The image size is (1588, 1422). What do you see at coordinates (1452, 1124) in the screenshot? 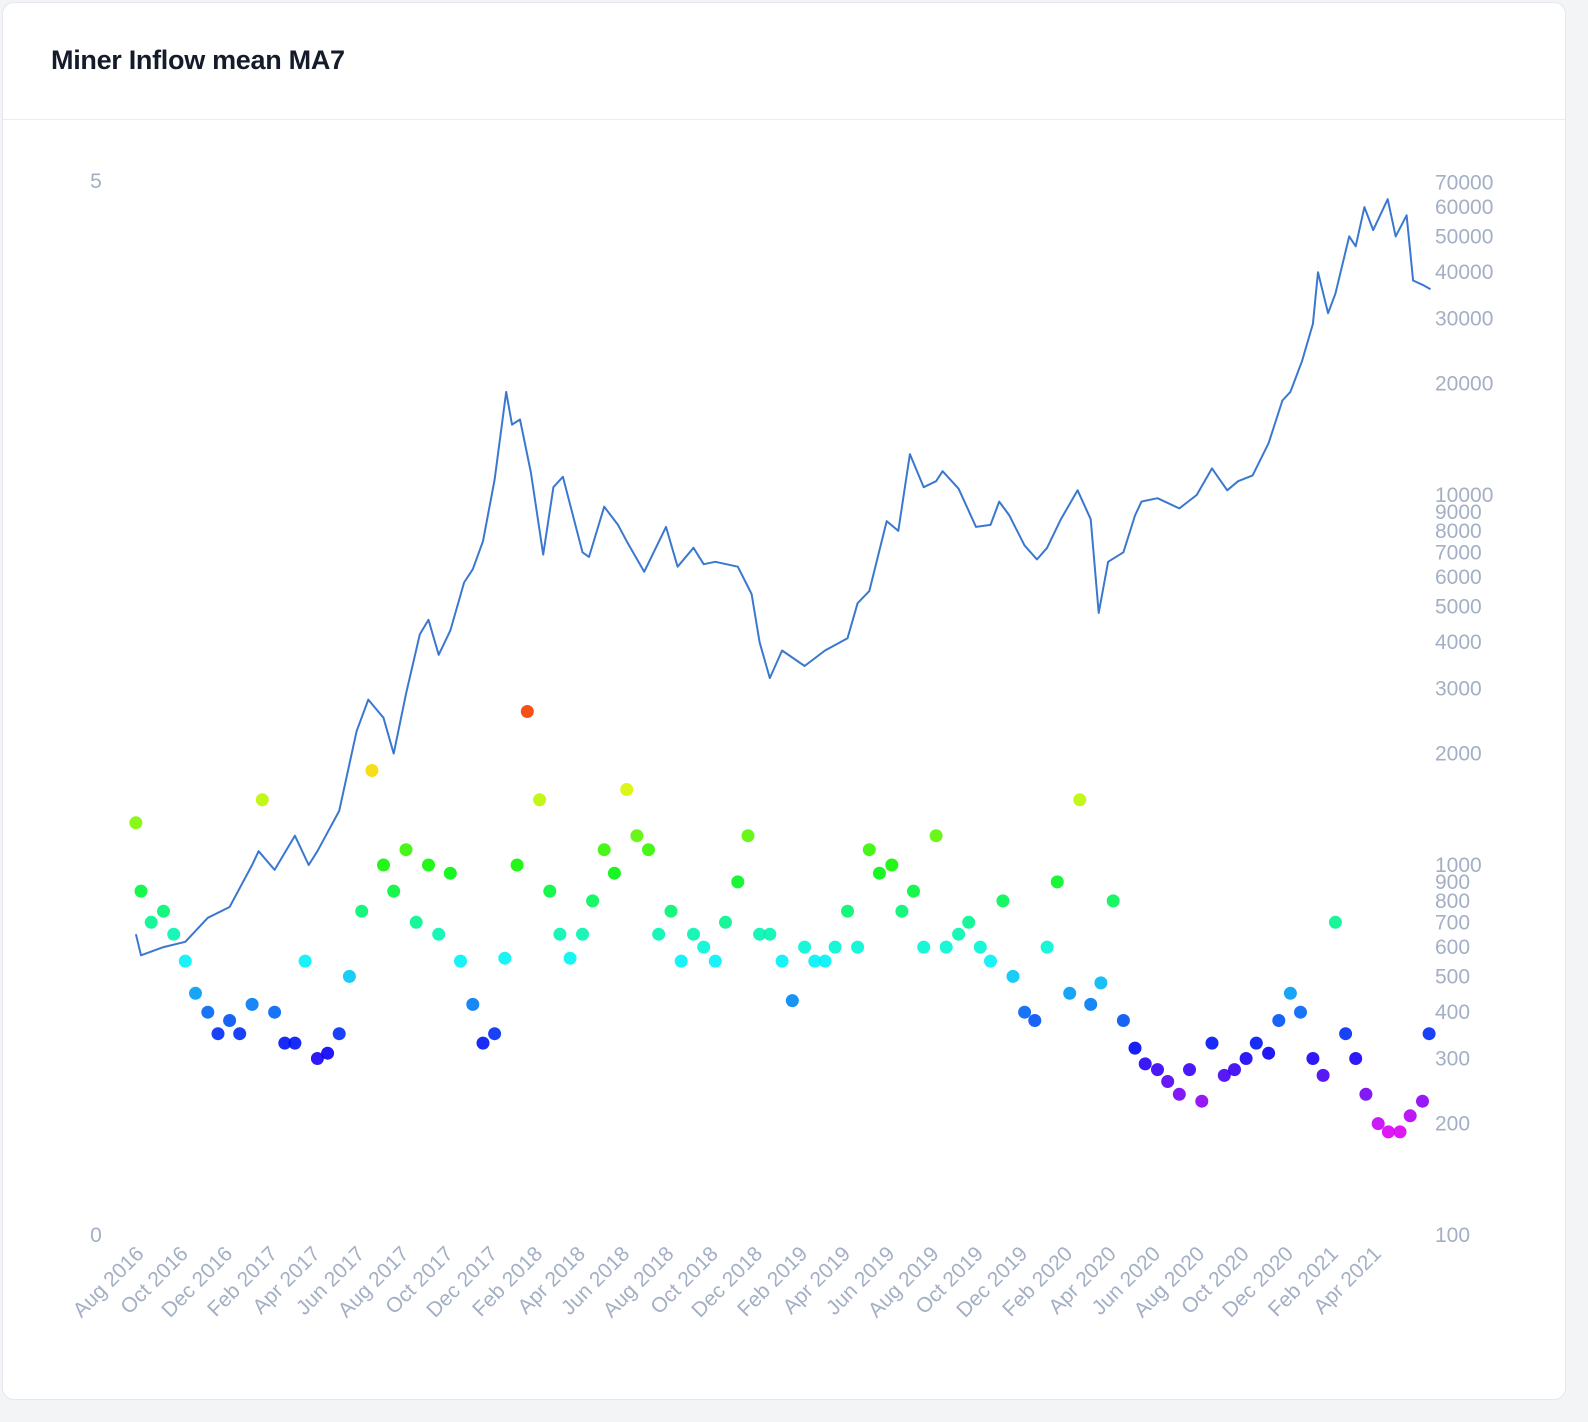
I see `right-axis-tick-label: 200` at bounding box center [1452, 1124].